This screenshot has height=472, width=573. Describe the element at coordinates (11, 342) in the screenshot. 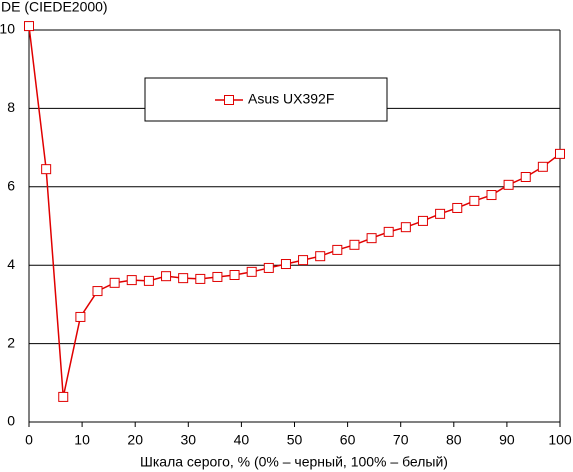

I see `y-tick-label: 2` at that location.